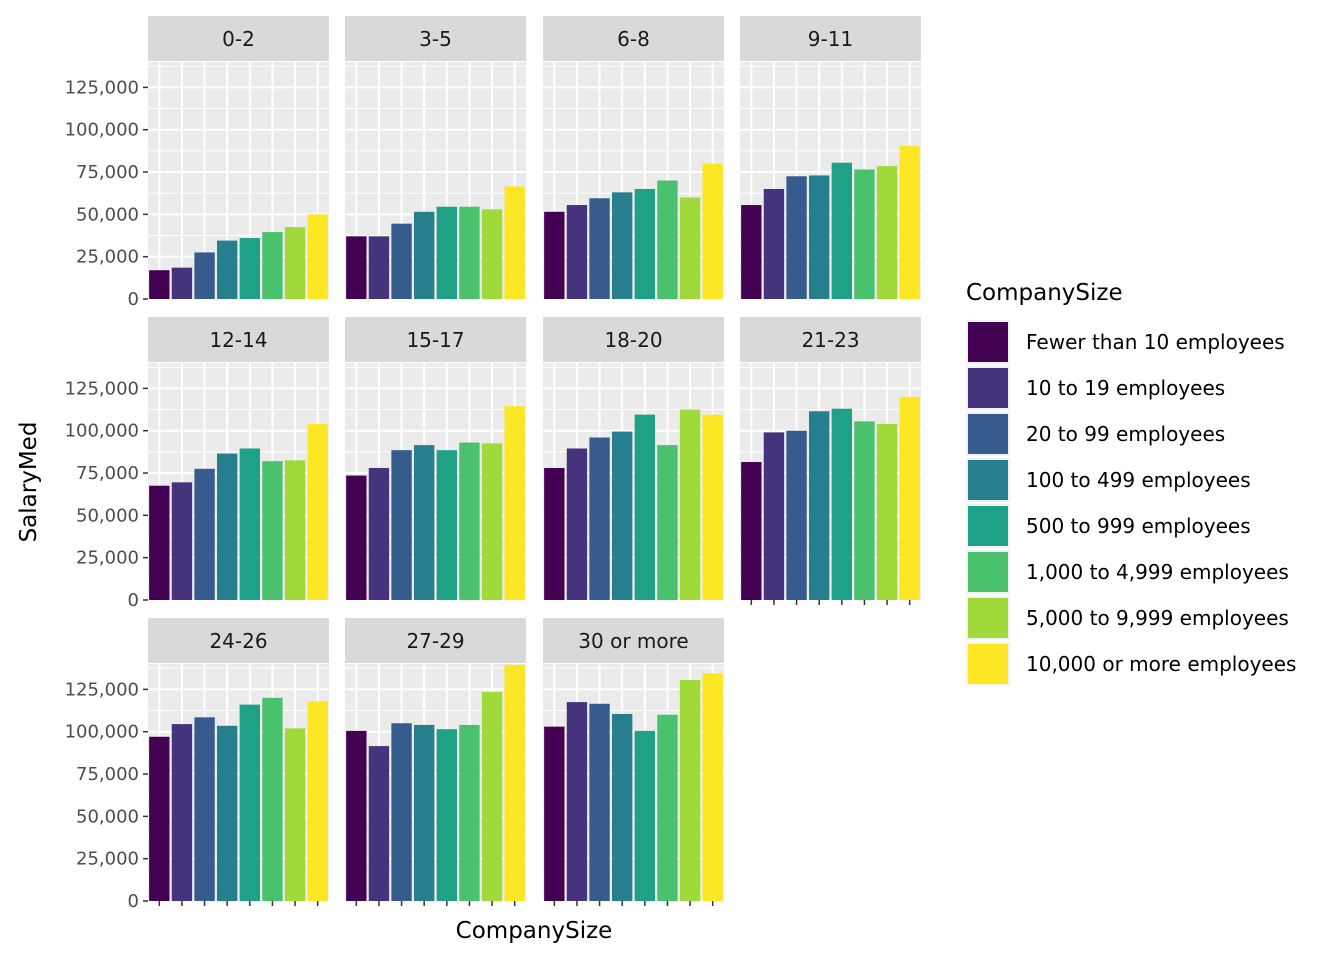  I want to click on legend-item-7: 5,000 to 9,999 employees, so click(1127, 618).